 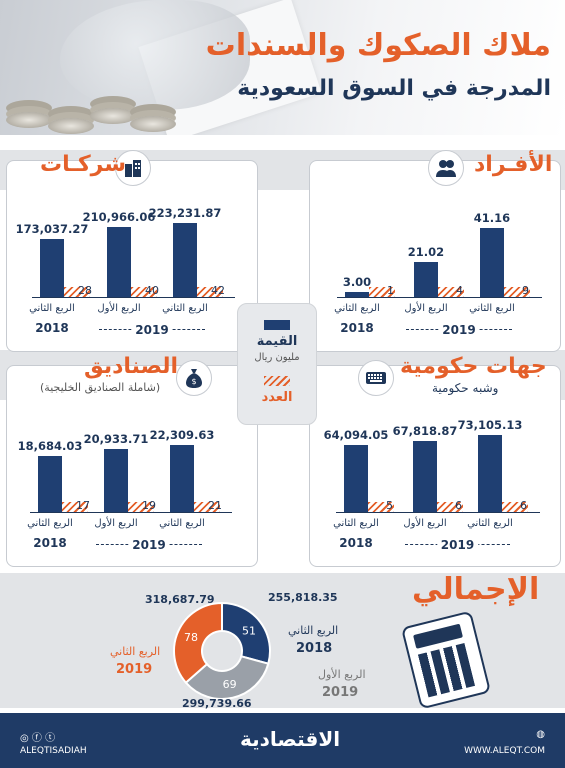 I want to click on legend-count-swatch, so click(x=277, y=381).